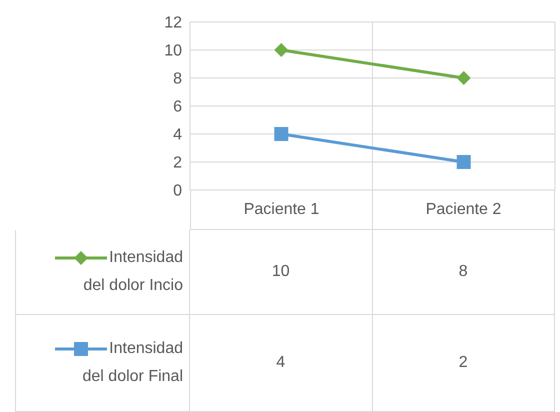  Describe the element at coordinates (464, 210) in the screenshot. I see `x-tick-label: Paciente 2` at that location.